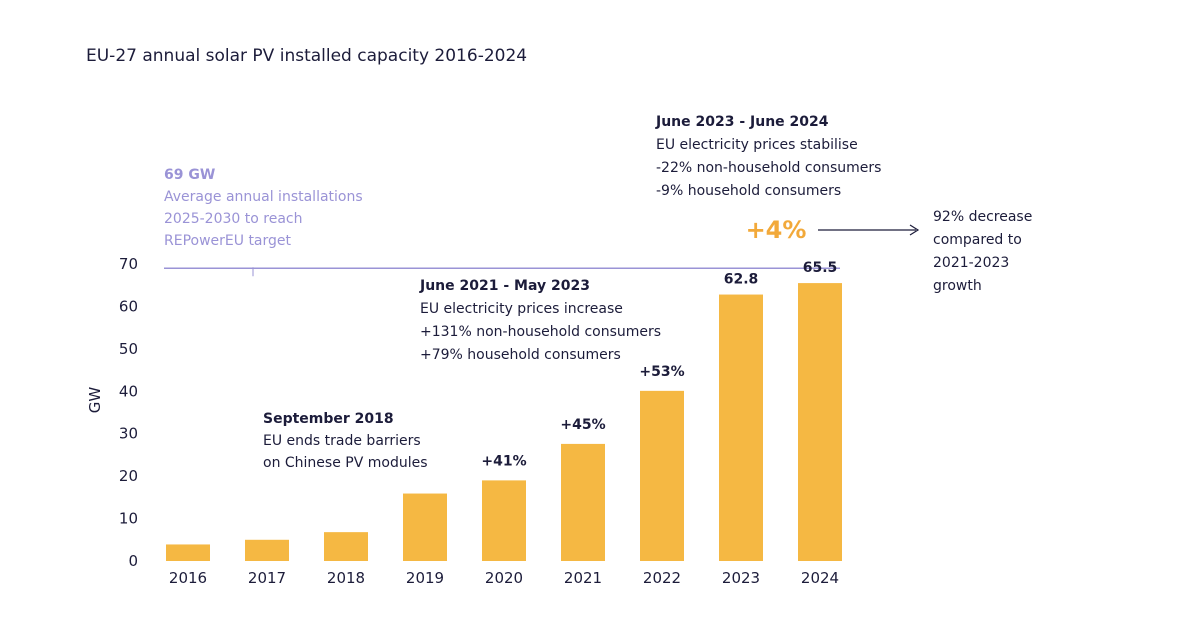 Image resolution: width=1200 pixels, height=631 pixels. Describe the element at coordinates (741, 280) in the screenshot. I see `value-label: 62.8` at that location.